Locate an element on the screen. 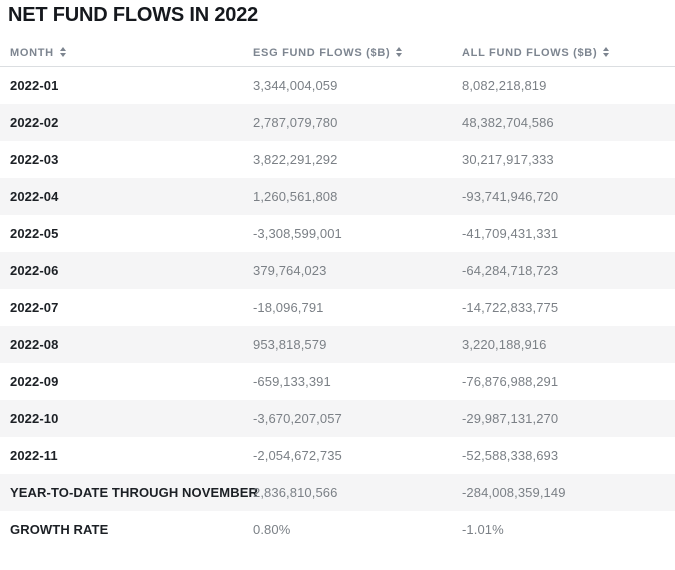  table-row: 2022-11 -2,054,672,735 -52,588,338,693 is located at coordinates (337, 455).